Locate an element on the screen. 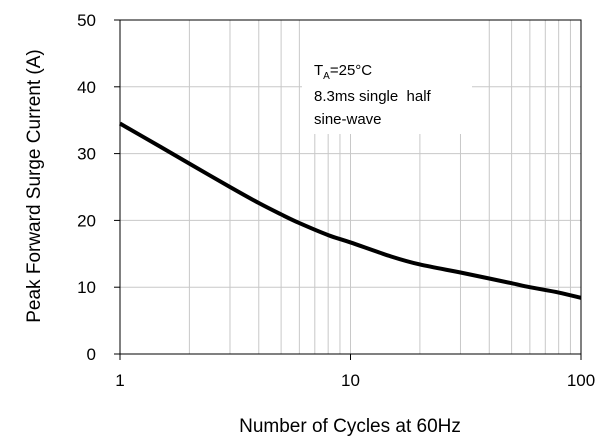  y-axis-label: Peak Forward Surge Current (A) is located at coordinates (34, 186).